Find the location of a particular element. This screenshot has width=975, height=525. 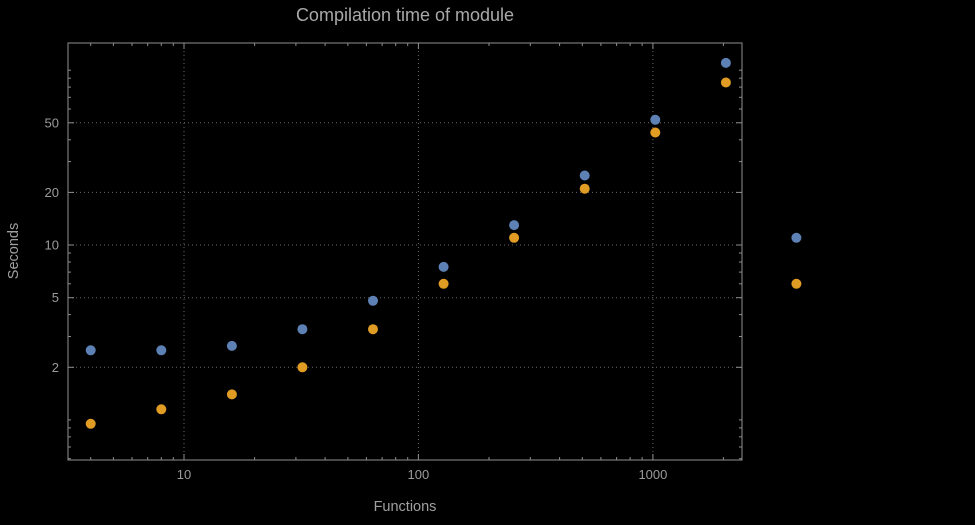

chart-title: Compilation time of module is located at coordinates (405, 15).